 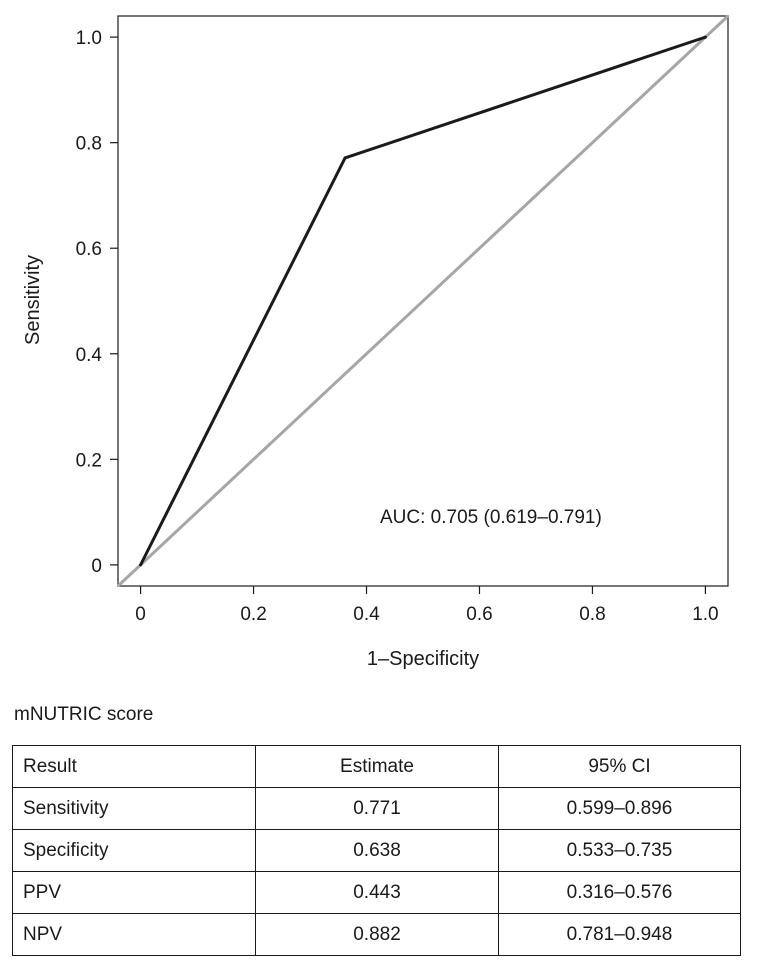 I want to click on table-row: Specificity 0.638 0.533–0.735, so click(x=376, y=850).